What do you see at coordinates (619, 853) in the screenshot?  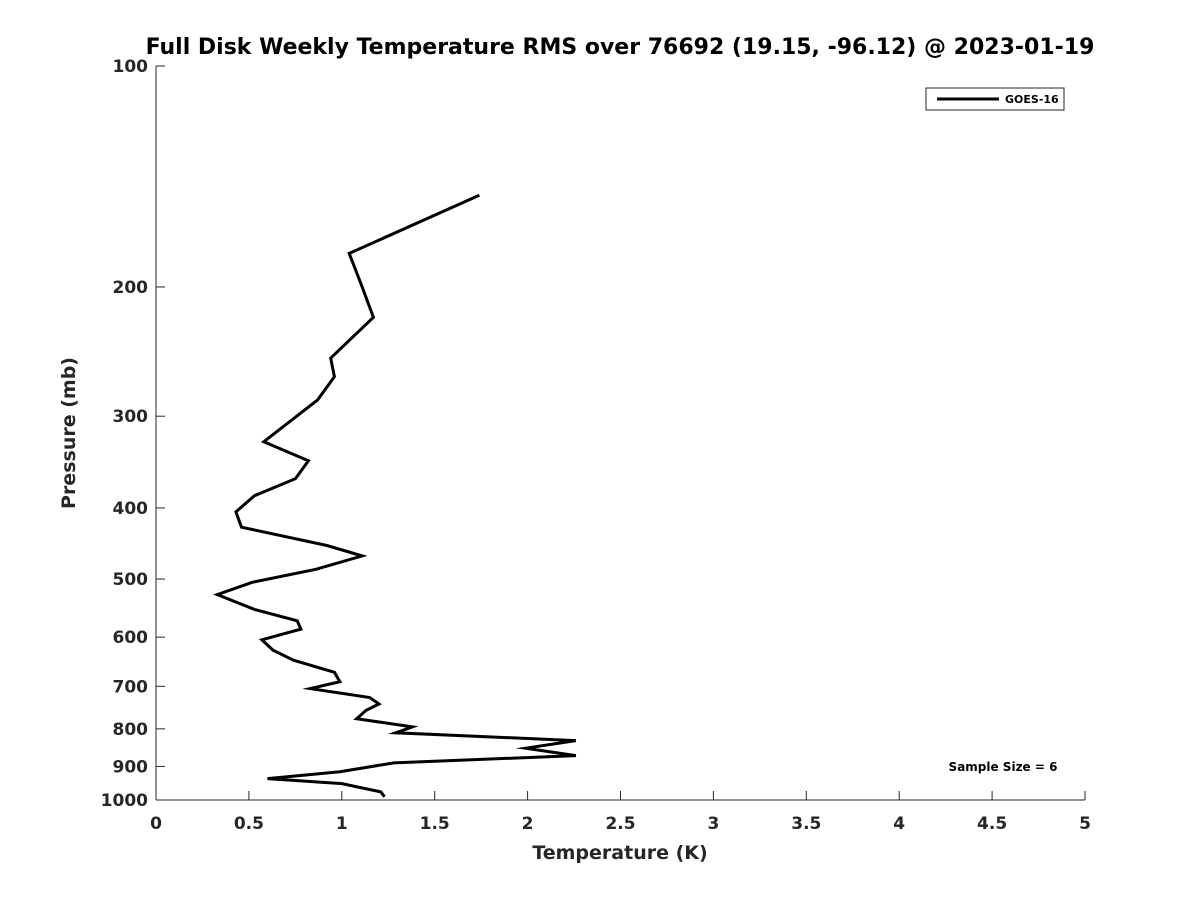 I see `x-axis-label: Temperature (K)` at bounding box center [619, 853].